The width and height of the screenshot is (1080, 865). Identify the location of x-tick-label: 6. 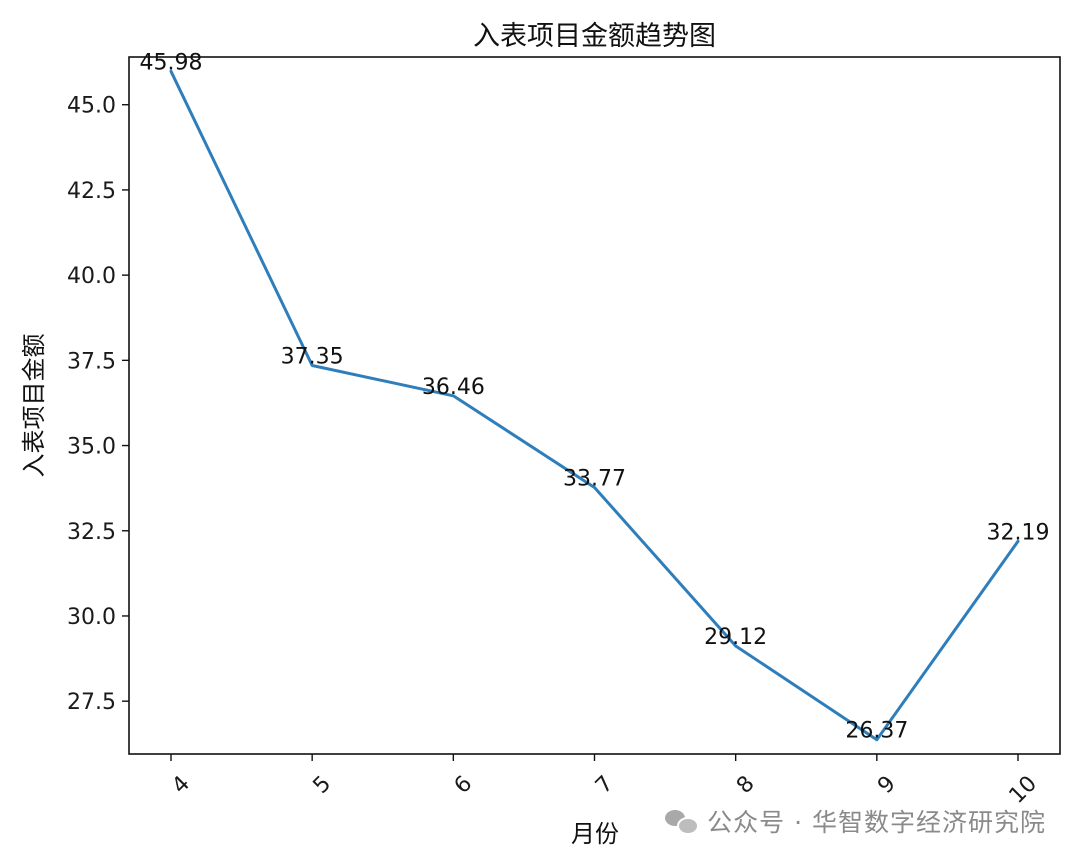
(464, 785).